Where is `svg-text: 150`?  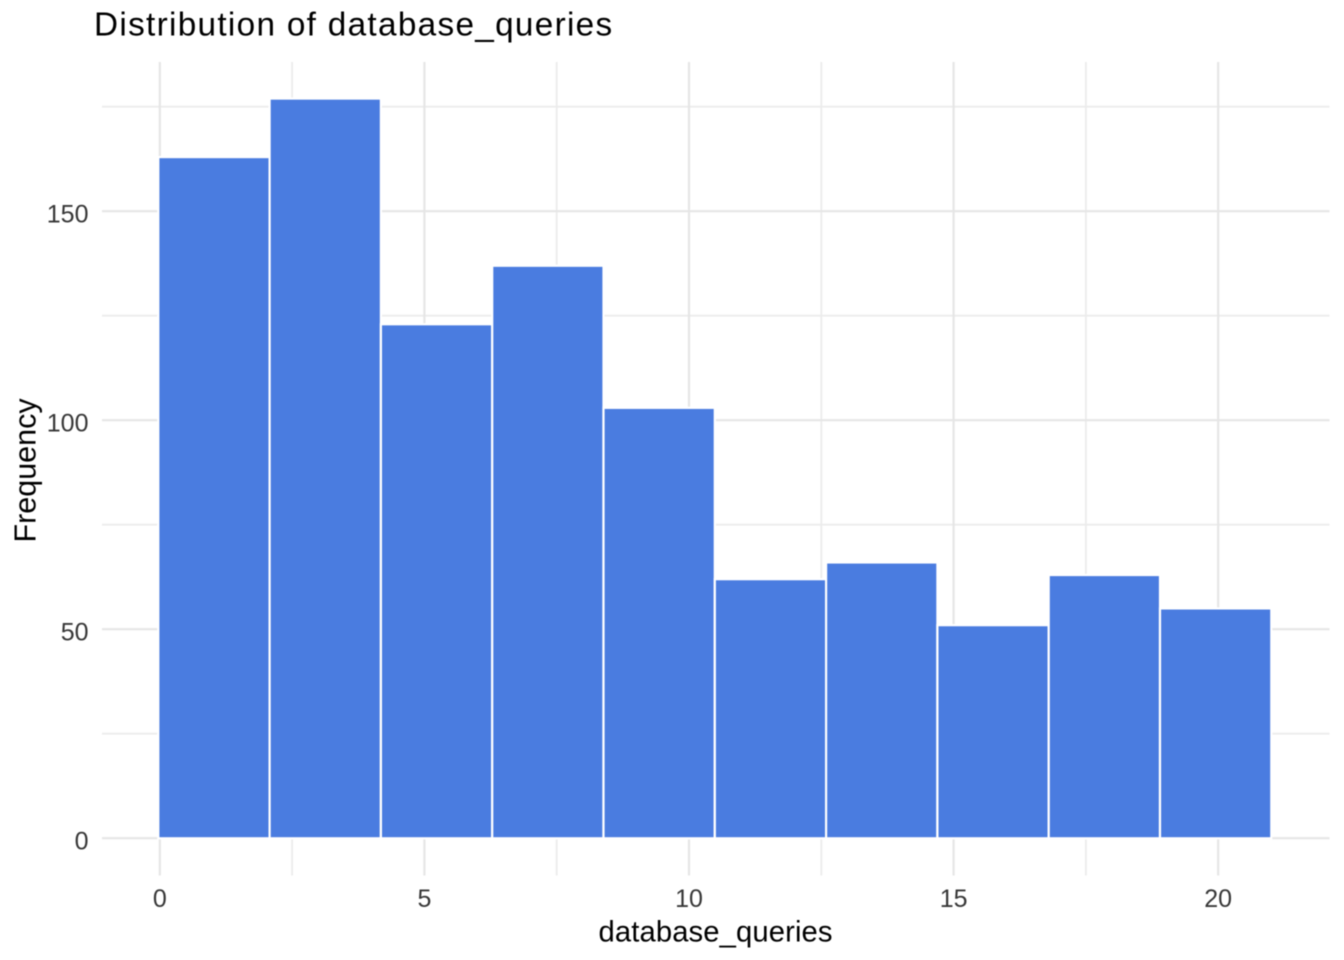
svg-text: 150 is located at coordinates (68, 214).